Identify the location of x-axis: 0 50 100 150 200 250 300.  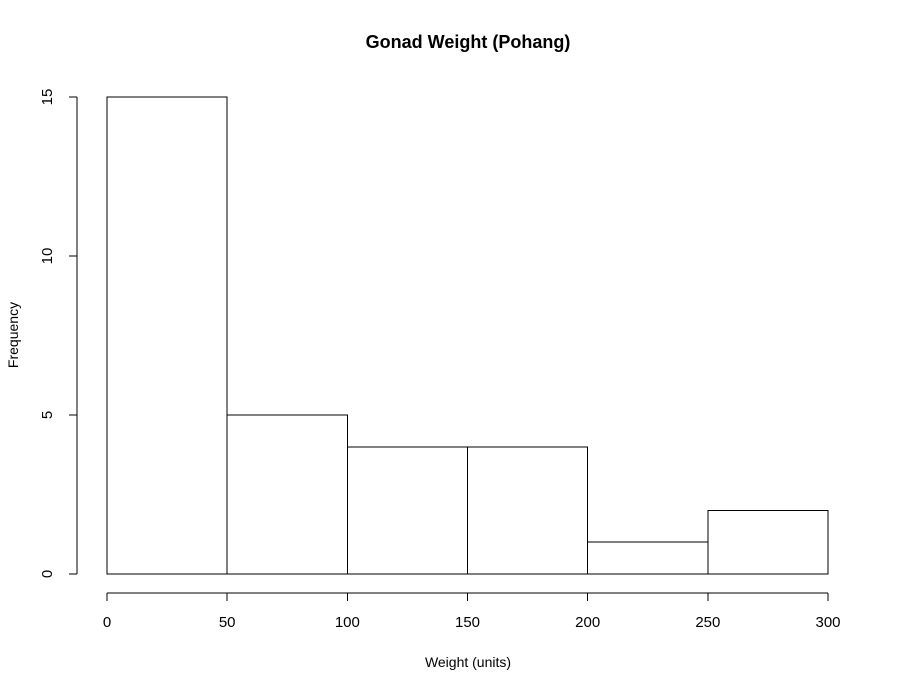
(472, 611).